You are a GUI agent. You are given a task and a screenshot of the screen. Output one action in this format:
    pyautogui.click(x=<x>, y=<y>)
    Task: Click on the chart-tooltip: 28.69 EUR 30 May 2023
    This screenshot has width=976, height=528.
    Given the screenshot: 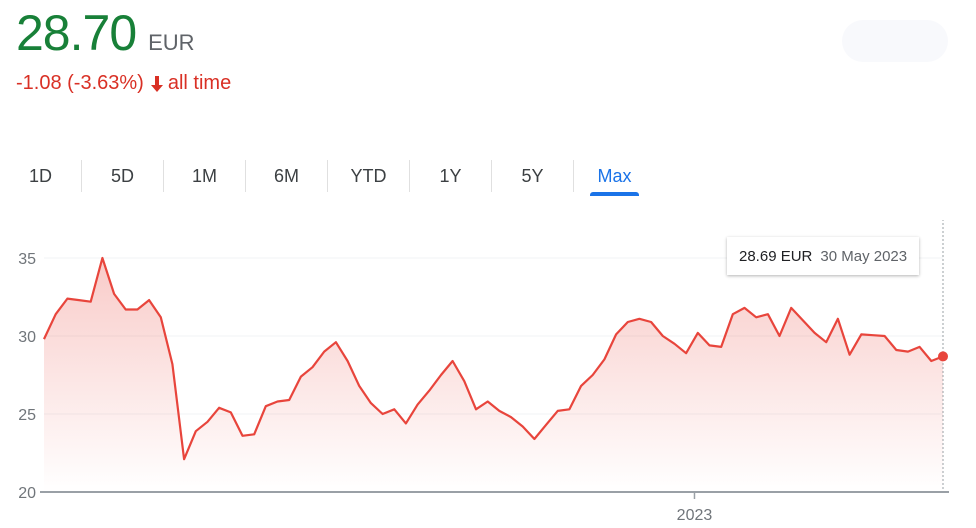 What is the action you would take?
    pyautogui.click(x=823, y=256)
    